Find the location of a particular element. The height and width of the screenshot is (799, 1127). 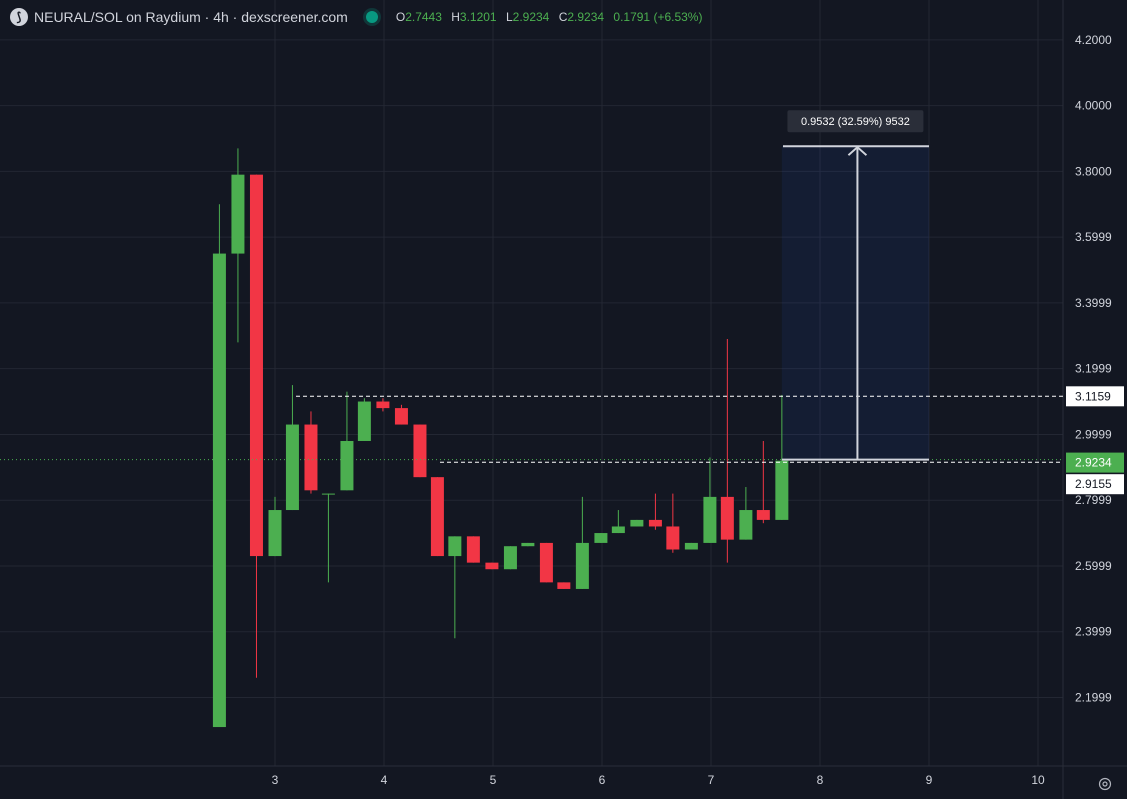

ohlc-change-value: 0.1791 (+6.53%) is located at coordinates (658, 17).